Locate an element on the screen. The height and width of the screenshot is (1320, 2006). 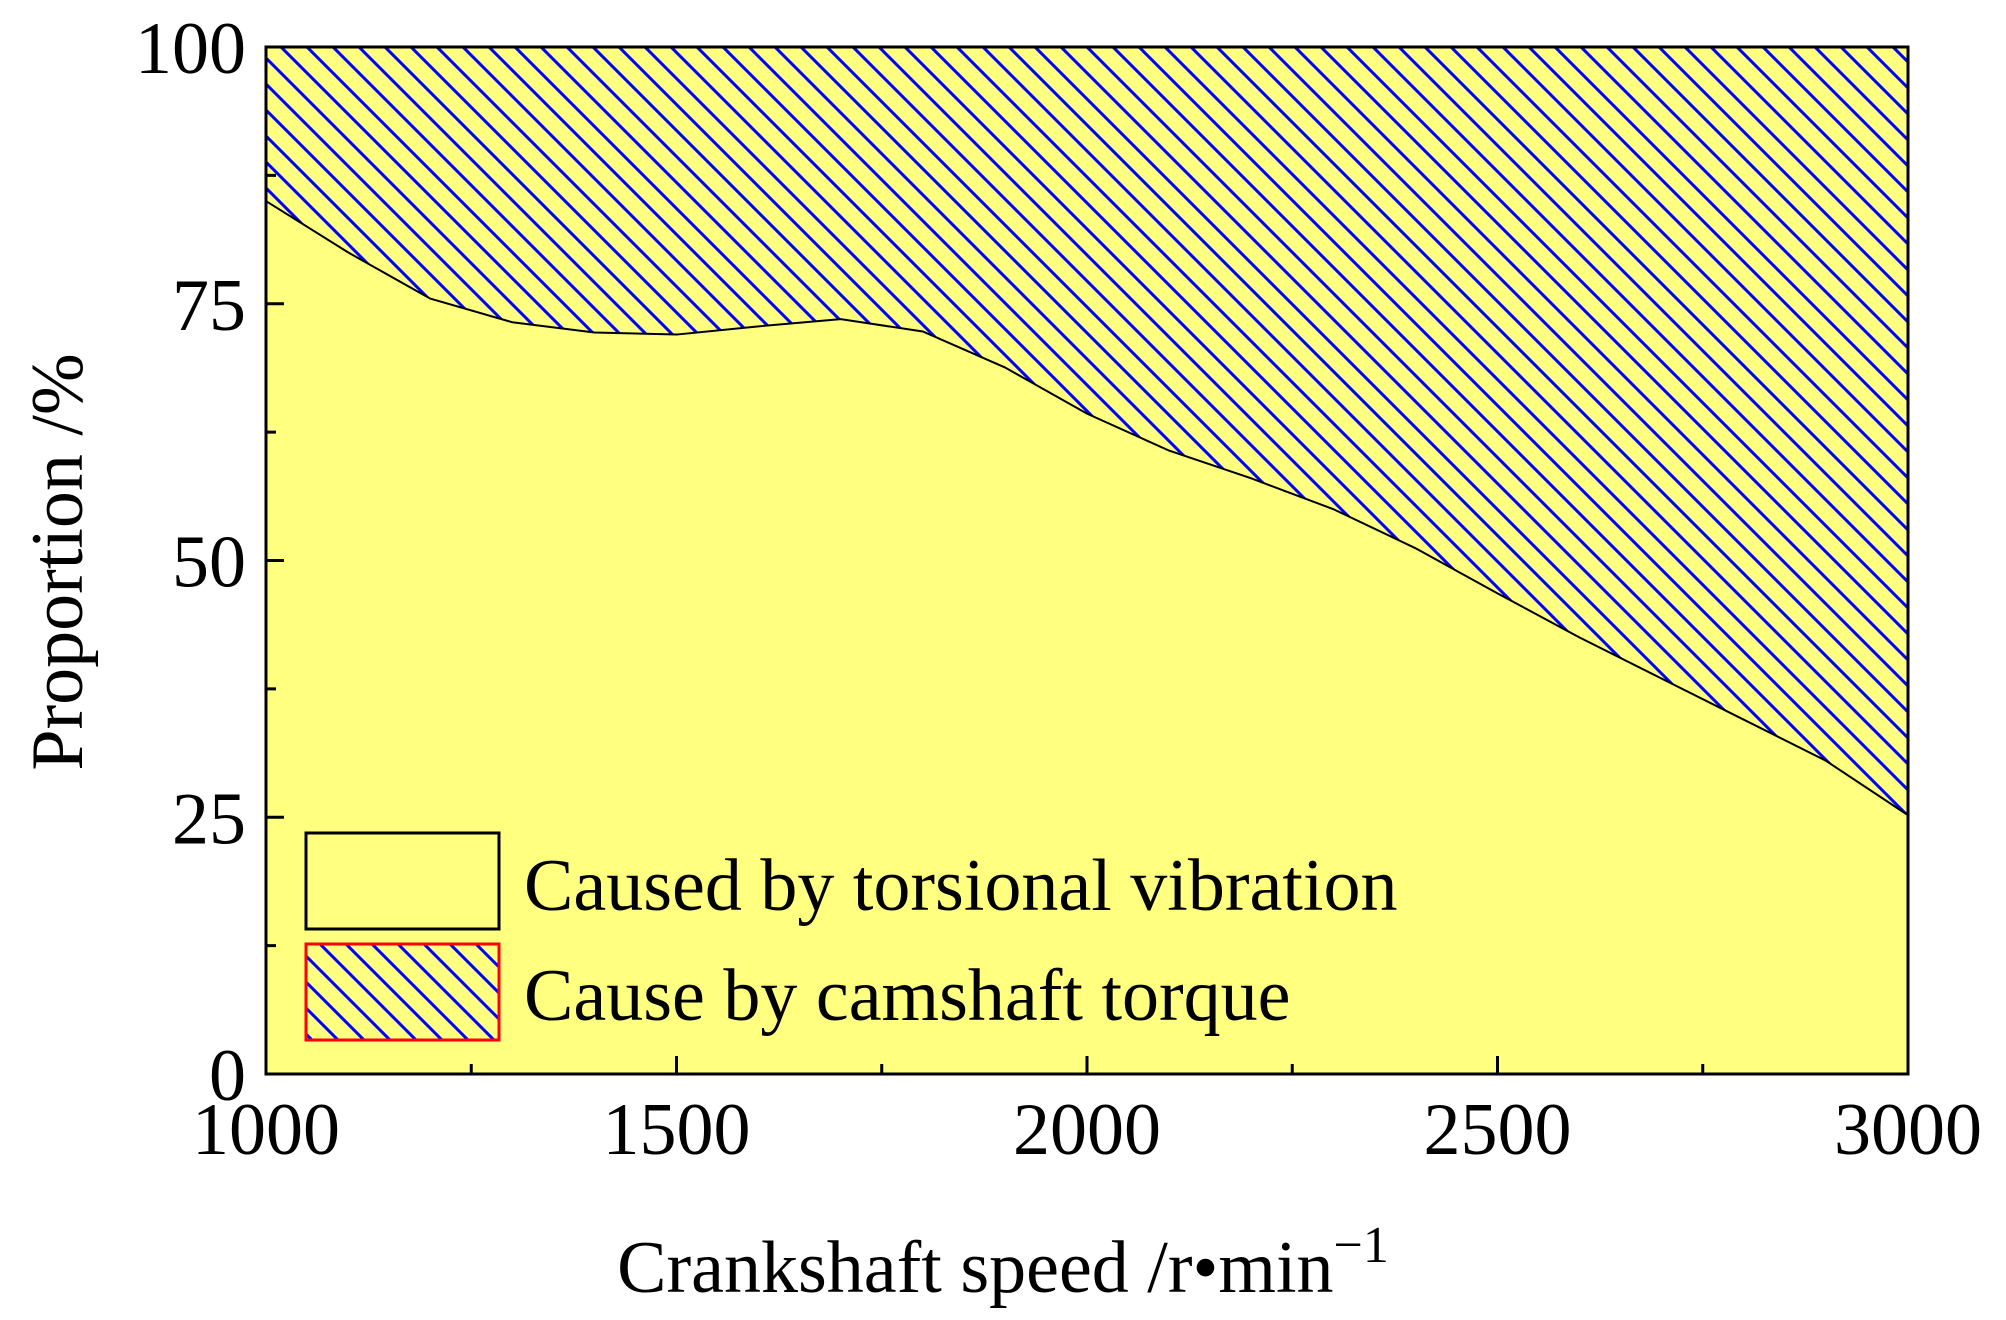
x-tick-label: 2000 is located at coordinates (1087, 1130).